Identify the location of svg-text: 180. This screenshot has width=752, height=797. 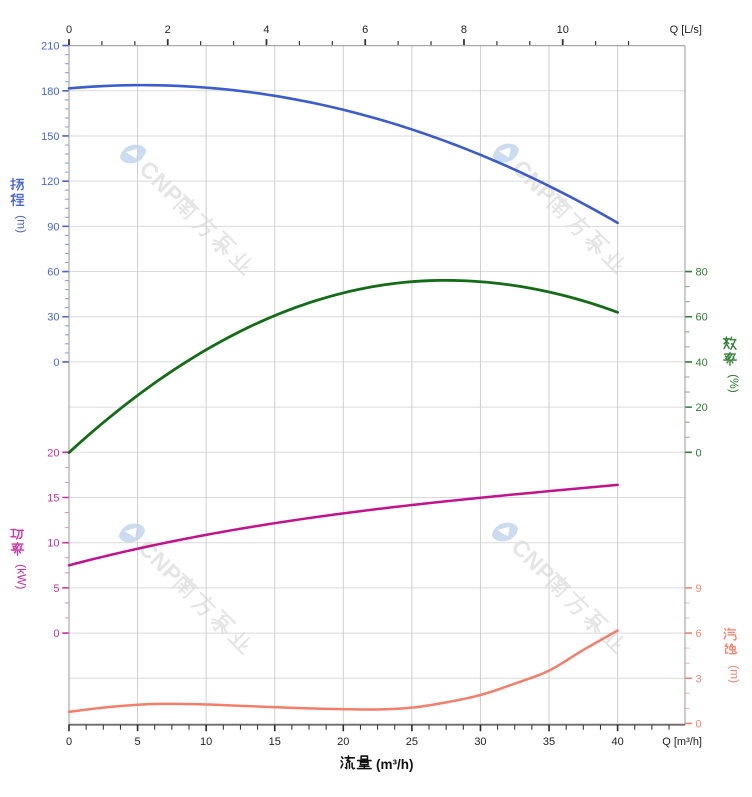
(50, 92).